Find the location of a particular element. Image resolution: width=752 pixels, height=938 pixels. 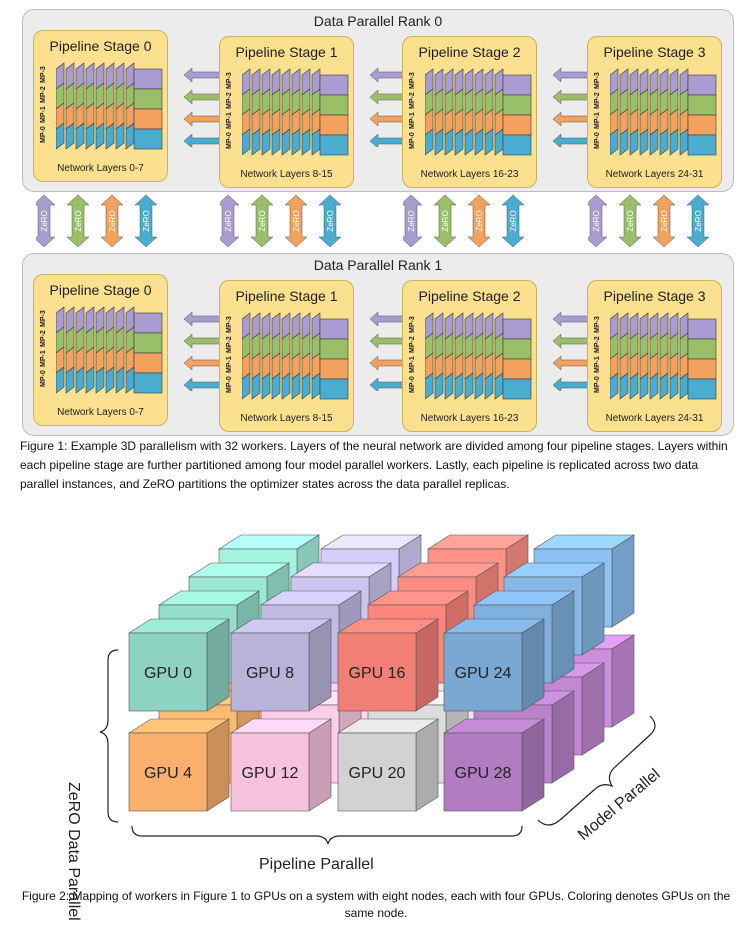

gpu-cube-front: GPU 28 is located at coordinates (494, 765).